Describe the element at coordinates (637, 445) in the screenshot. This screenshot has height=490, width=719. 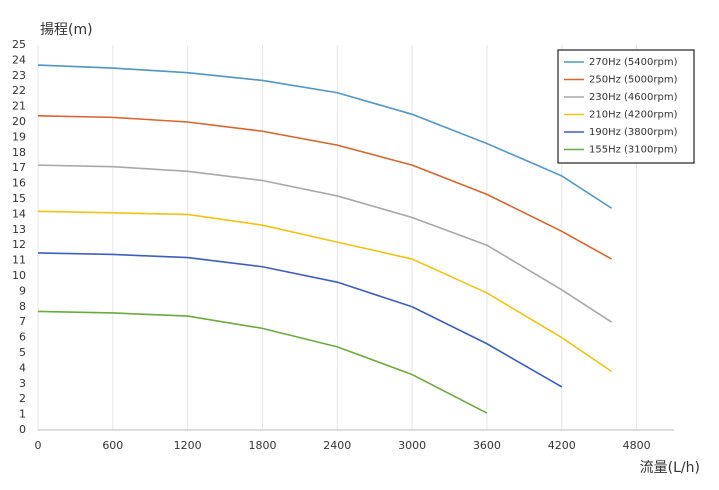
I see `x-tick-label: 4800` at that location.